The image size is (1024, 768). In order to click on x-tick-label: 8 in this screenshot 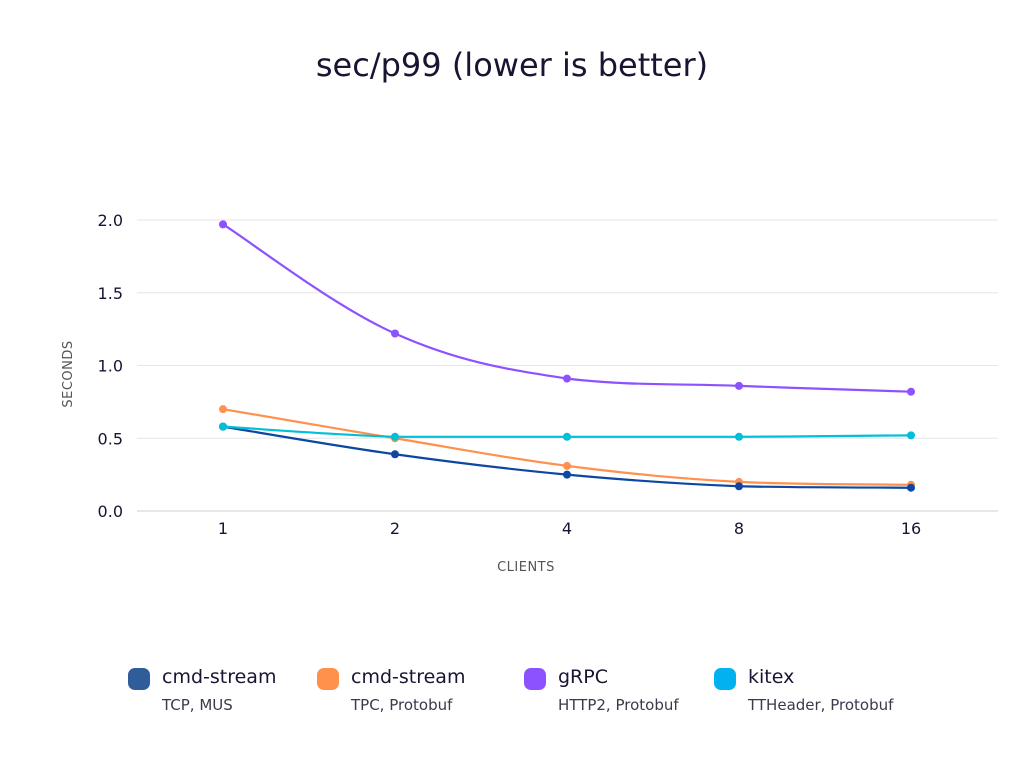, I will do `click(739, 528)`.